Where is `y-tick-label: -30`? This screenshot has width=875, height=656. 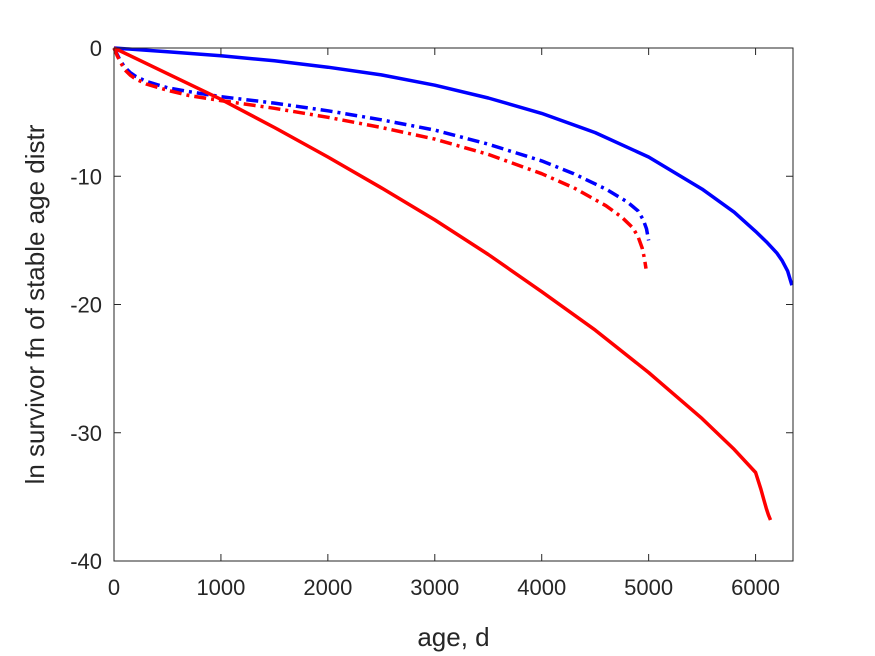 y-tick-label: -30 is located at coordinates (86, 433).